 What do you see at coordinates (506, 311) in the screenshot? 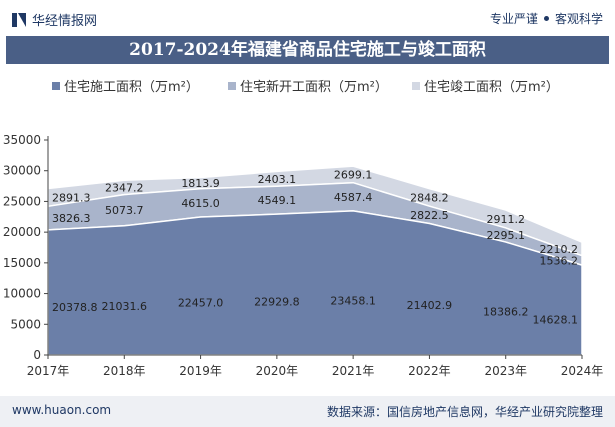
I see `data-label: 18386.2` at bounding box center [506, 311].